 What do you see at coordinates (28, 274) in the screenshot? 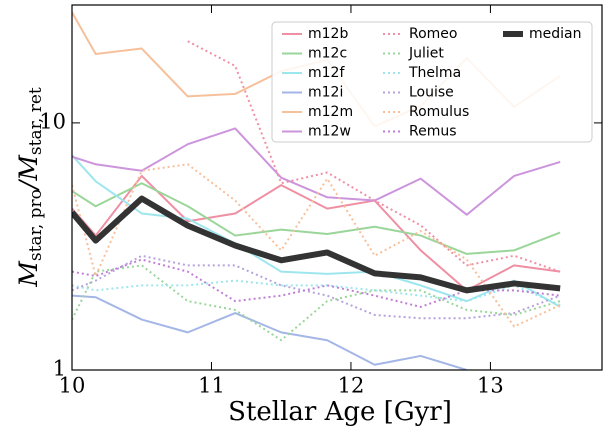
I see `y-label-part: M` at bounding box center [28, 274].